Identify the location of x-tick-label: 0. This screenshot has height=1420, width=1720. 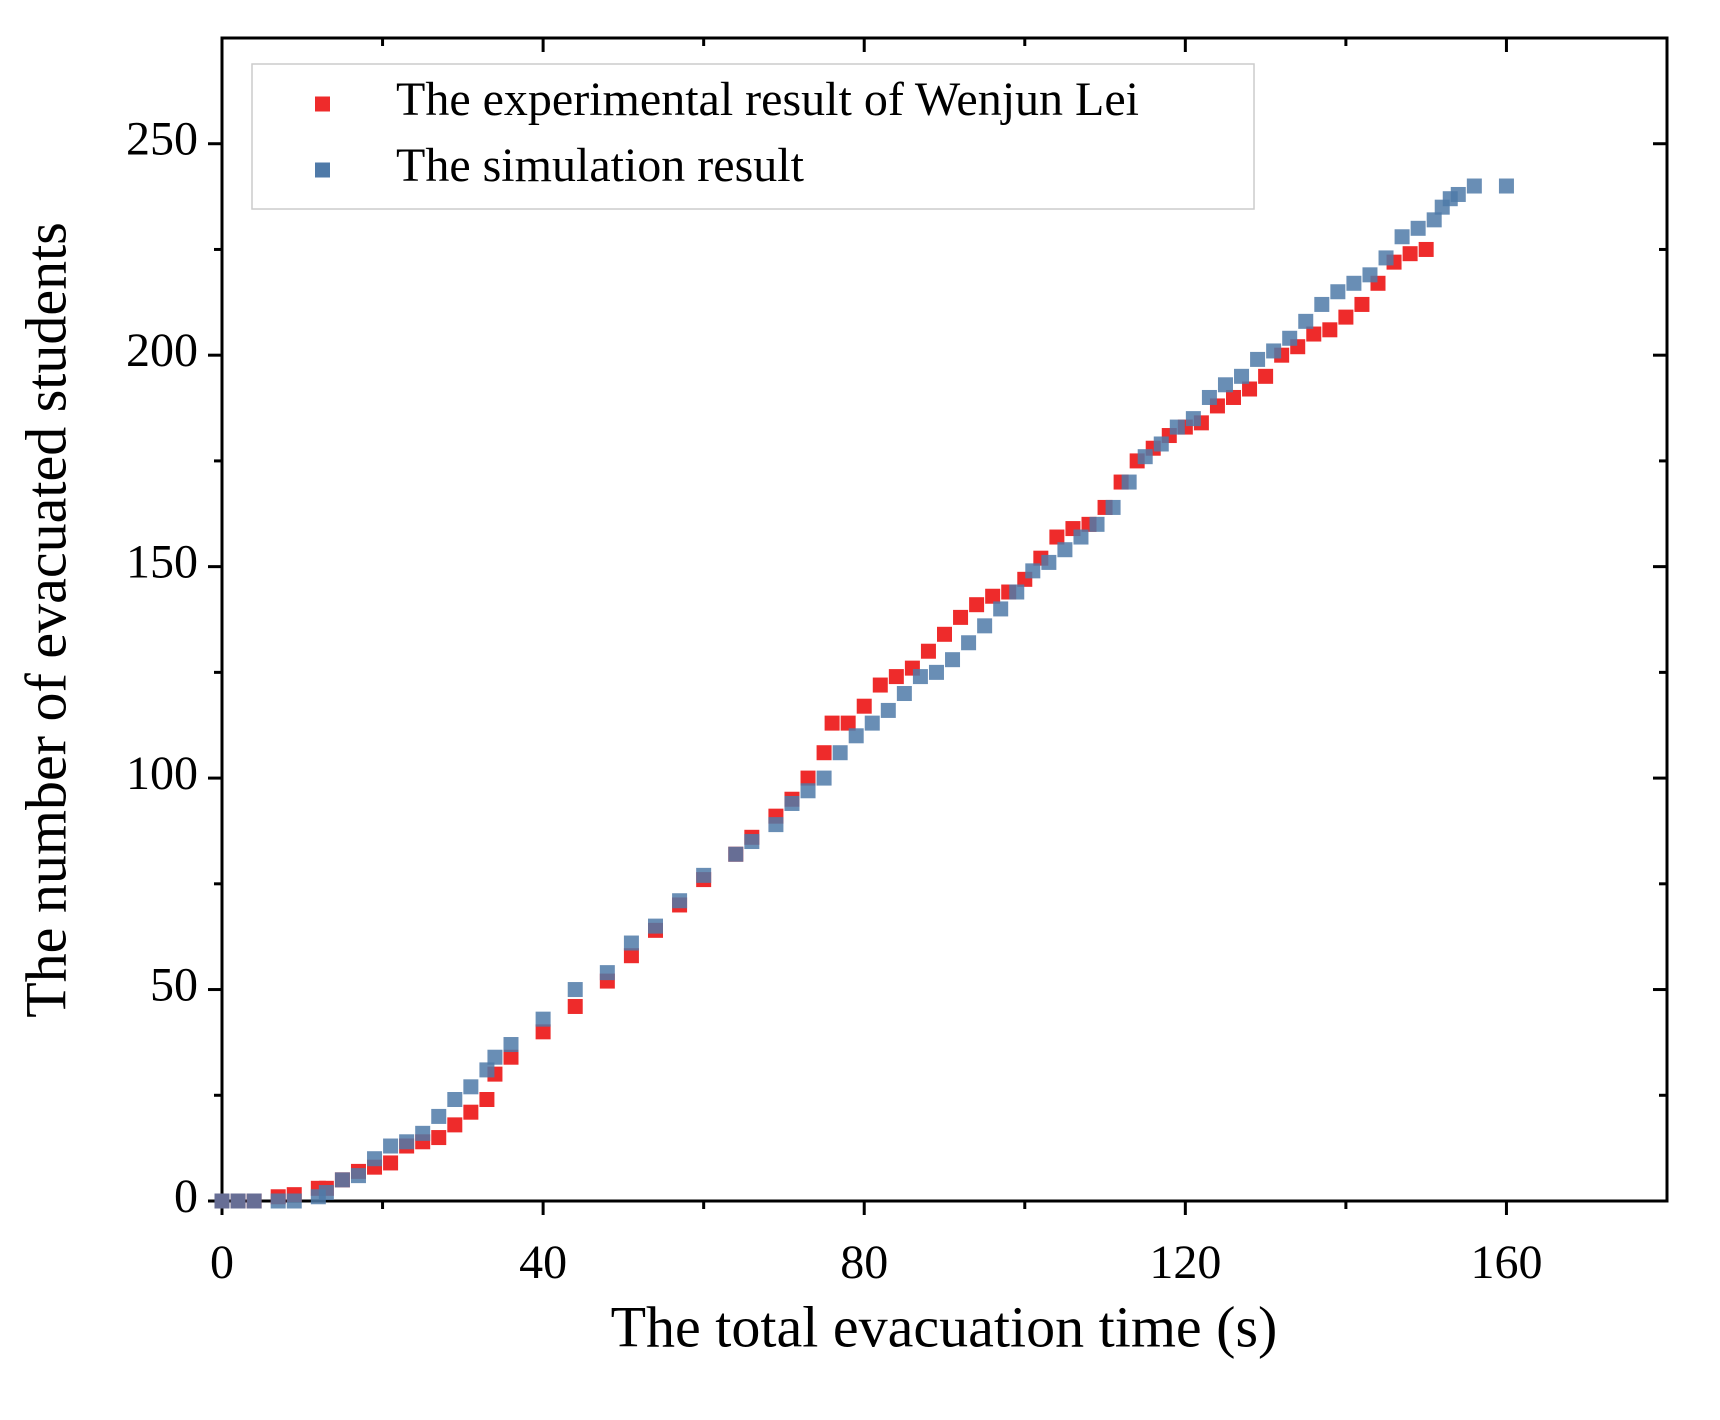
(222, 1262).